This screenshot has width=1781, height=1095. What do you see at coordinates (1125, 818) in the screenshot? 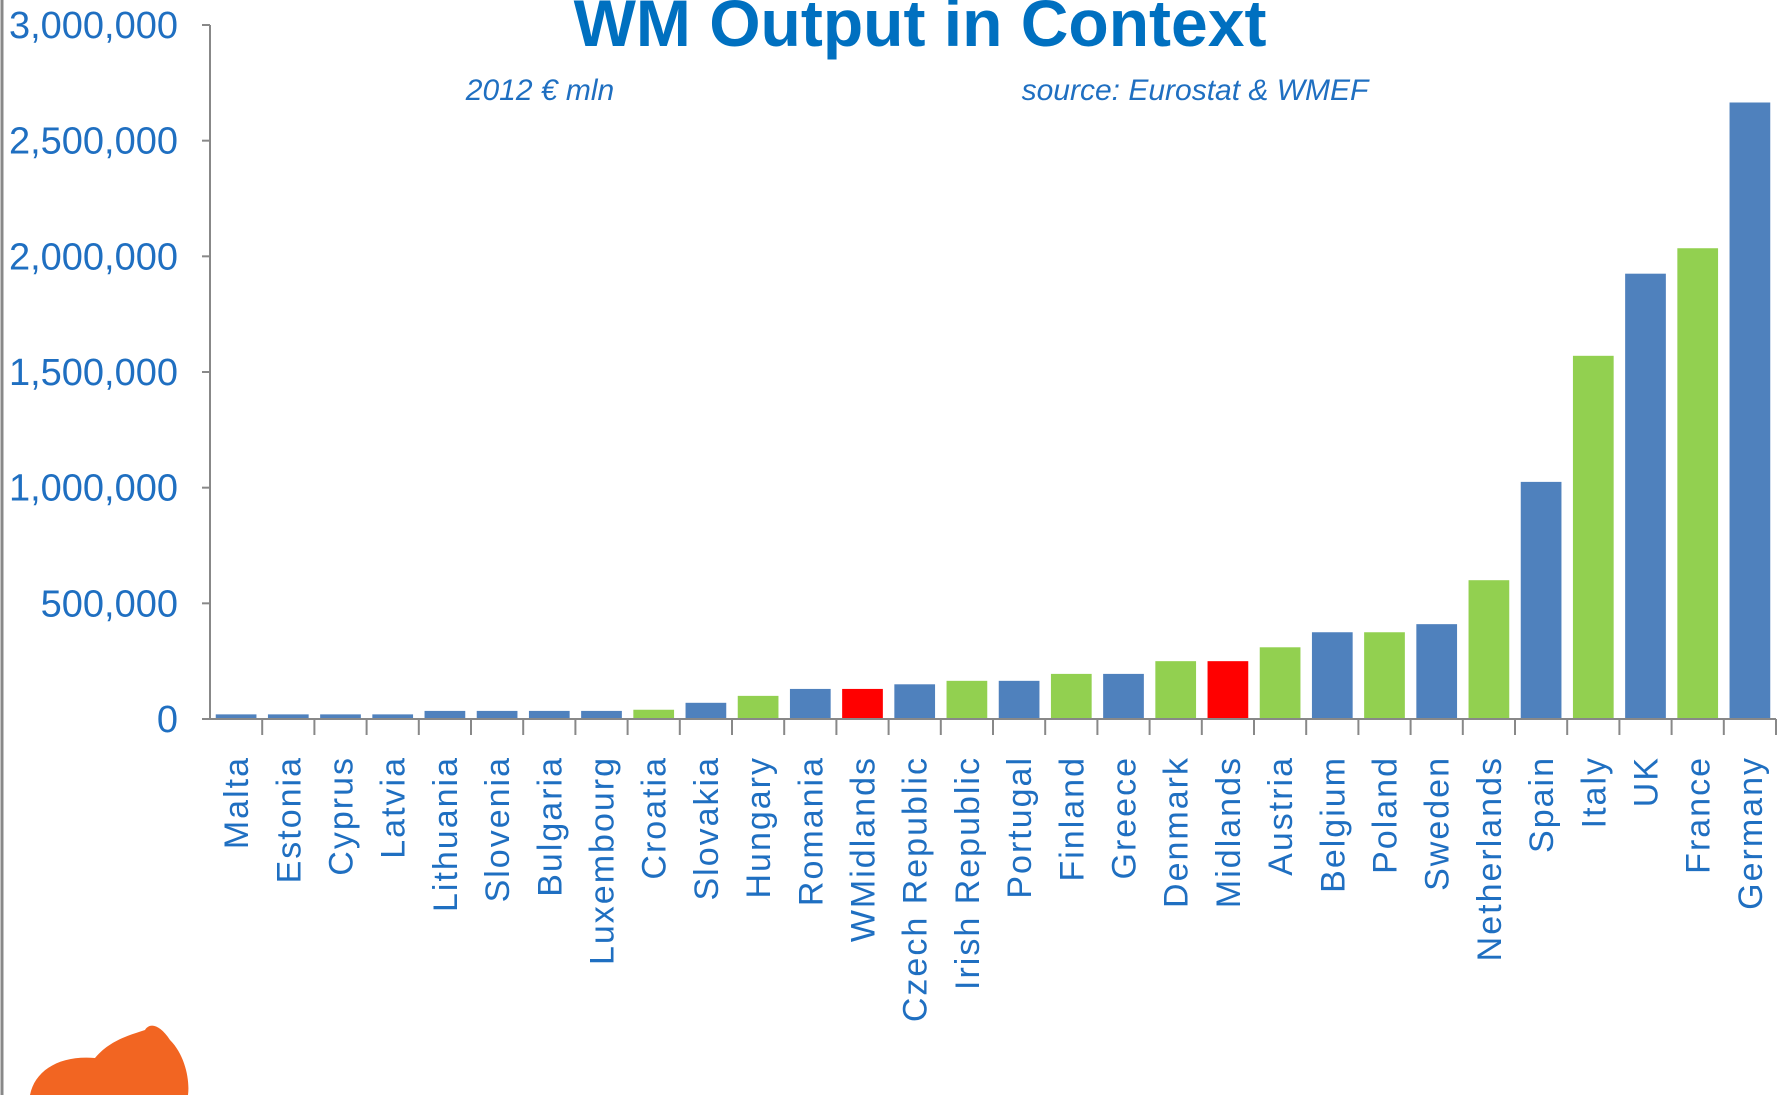
I see `x-tick-label: Greece` at bounding box center [1125, 818].